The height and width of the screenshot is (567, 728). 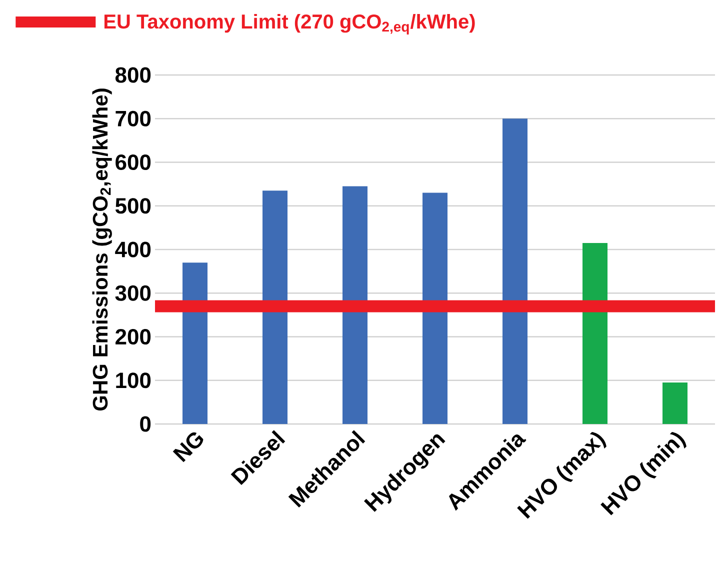 What do you see at coordinates (102, 249) in the screenshot?
I see `y-axis-title: GHG Emissions (gCO$_{2}$,eq/kWhe)` at bounding box center [102, 249].